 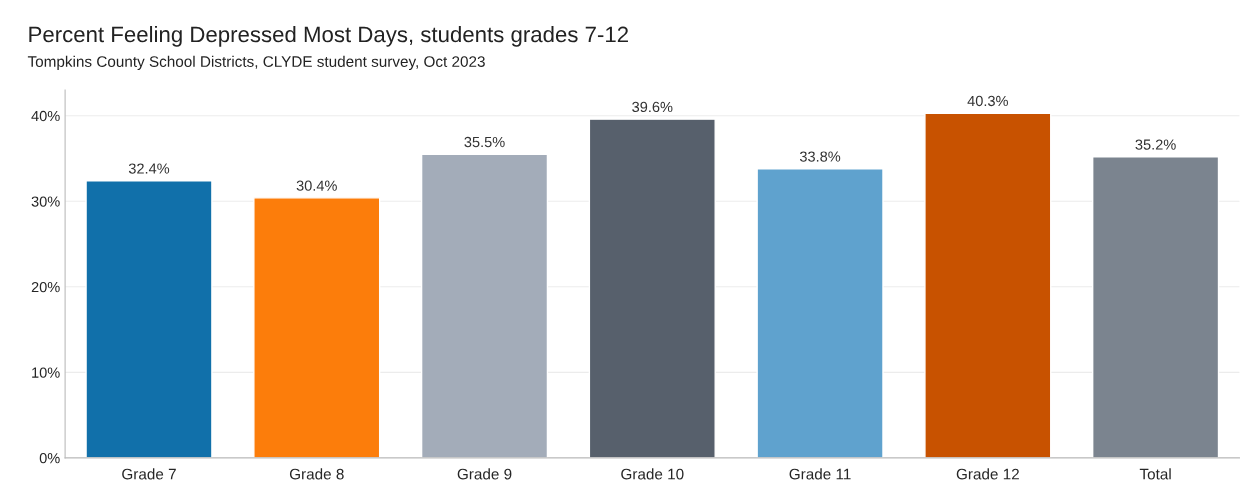 What do you see at coordinates (484, 142) in the screenshot?
I see `data-label: 35.5%` at bounding box center [484, 142].